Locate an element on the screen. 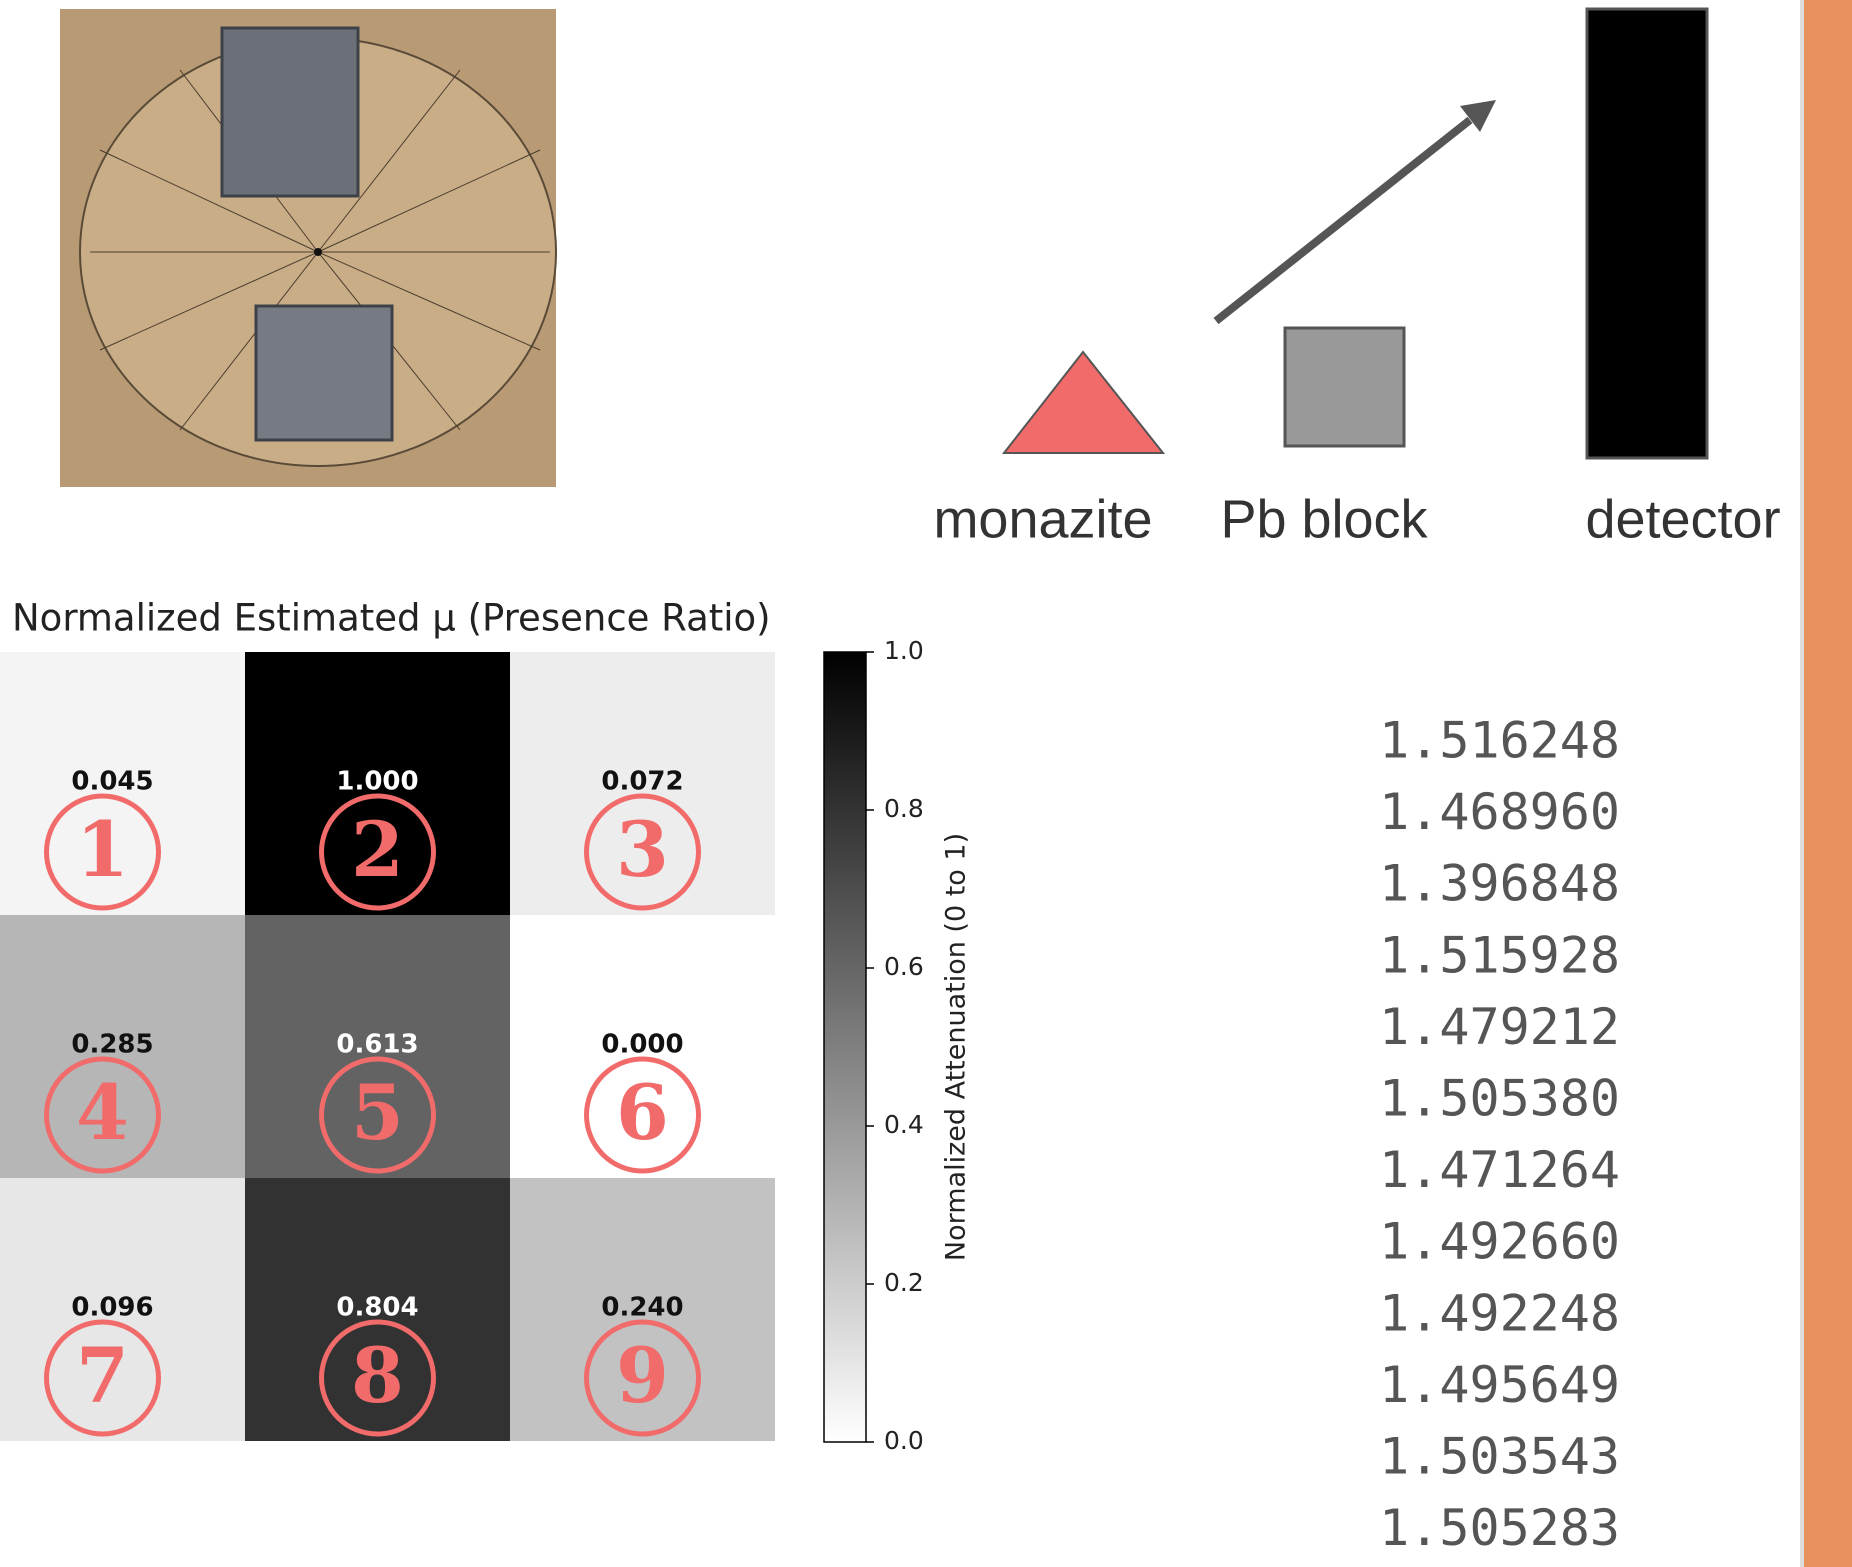  accent-bar is located at coordinates (1828, 783).